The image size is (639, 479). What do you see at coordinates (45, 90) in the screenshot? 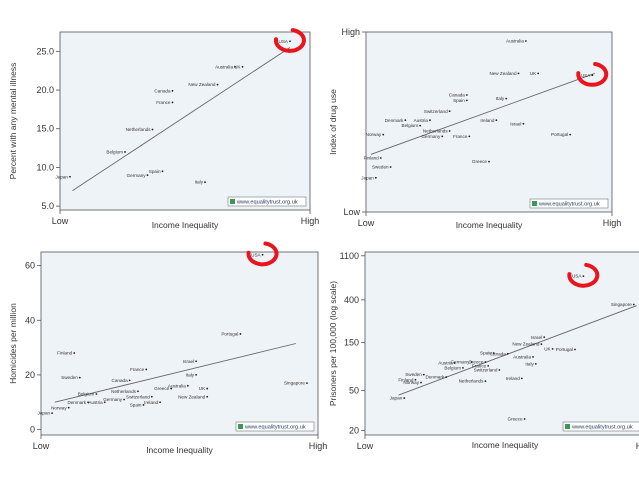
I see `y-tick-label: 20.0` at bounding box center [45, 90].